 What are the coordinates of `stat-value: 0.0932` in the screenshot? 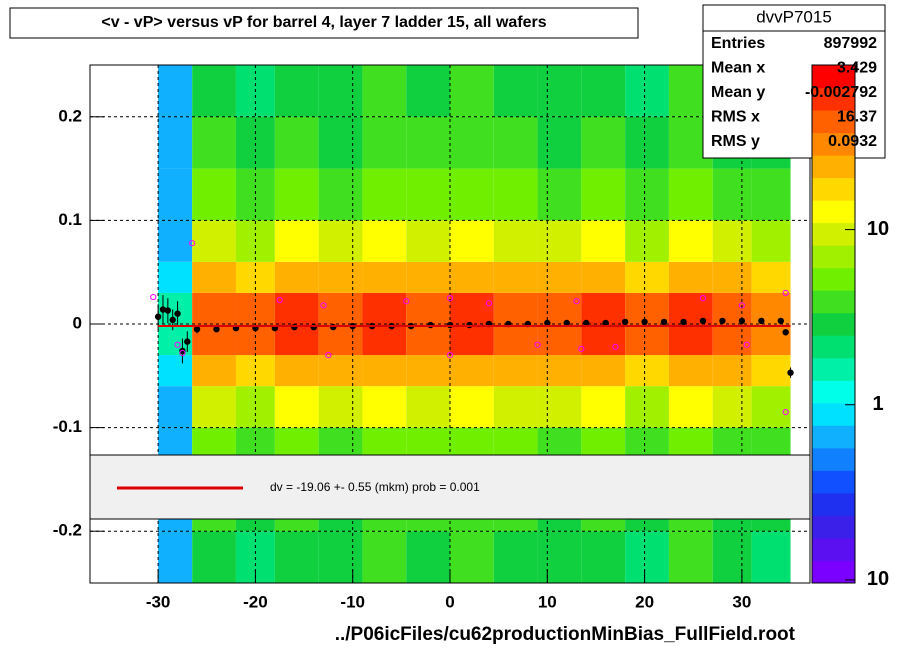 It's located at (852, 141).